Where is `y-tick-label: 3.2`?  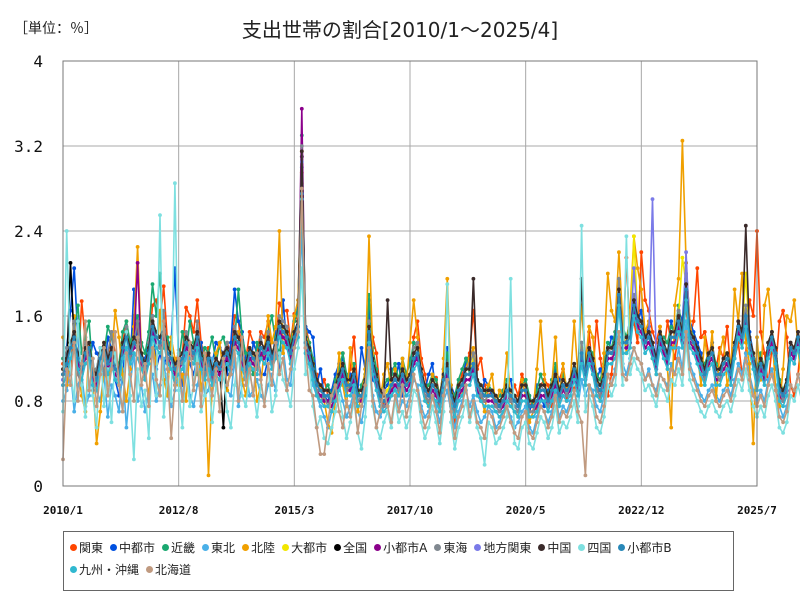
y-tick-label: 3.2 is located at coordinates (28, 146).